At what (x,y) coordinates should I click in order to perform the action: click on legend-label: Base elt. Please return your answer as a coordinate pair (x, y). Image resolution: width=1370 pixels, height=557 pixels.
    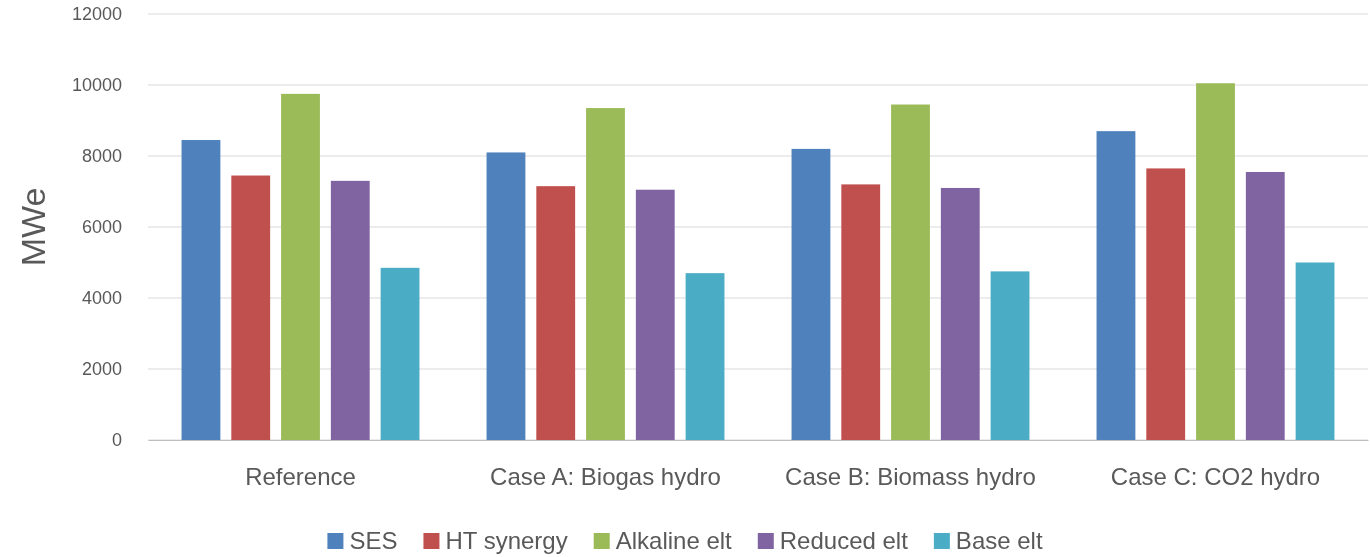
    Looking at the image, I should click on (999, 540).